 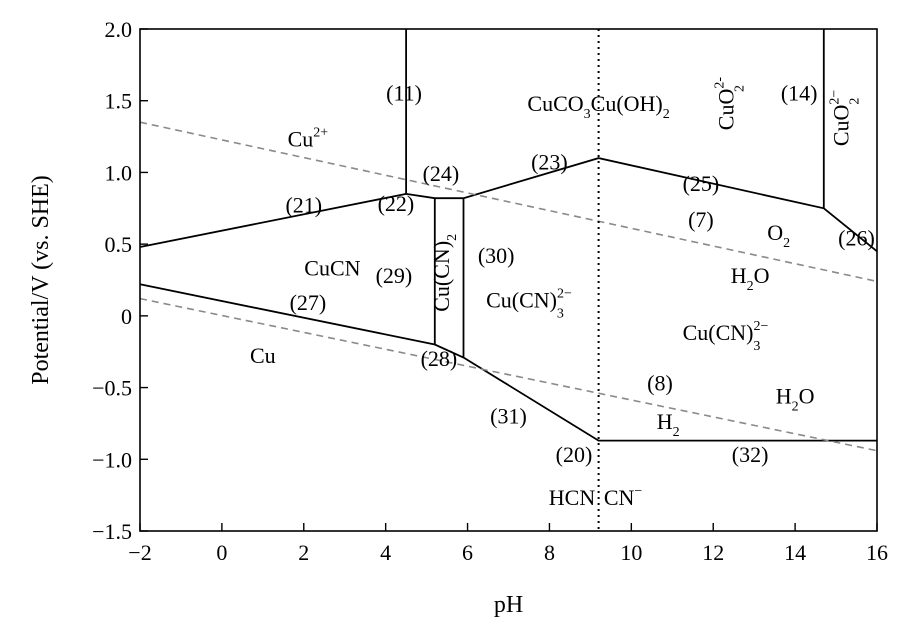 I want to click on species-label: H2, so click(x=668, y=424).